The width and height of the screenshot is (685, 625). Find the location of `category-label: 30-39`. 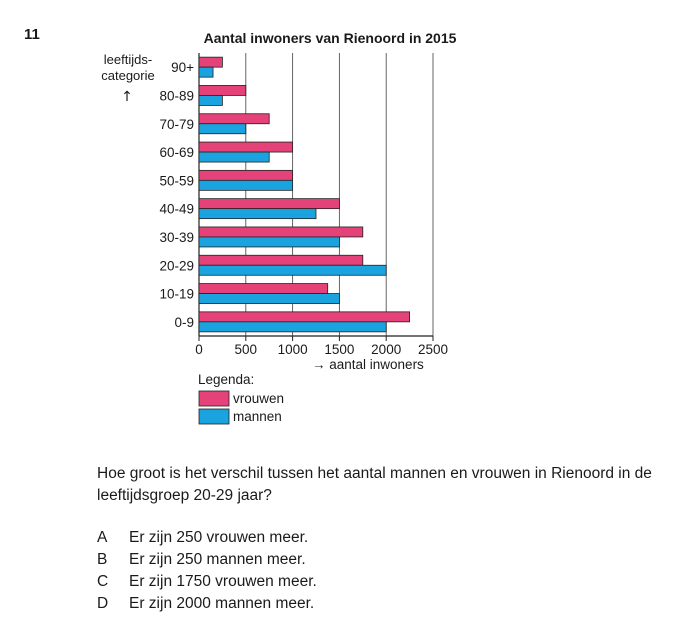

category-label: 30-39 is located at coordinates (176, 237).